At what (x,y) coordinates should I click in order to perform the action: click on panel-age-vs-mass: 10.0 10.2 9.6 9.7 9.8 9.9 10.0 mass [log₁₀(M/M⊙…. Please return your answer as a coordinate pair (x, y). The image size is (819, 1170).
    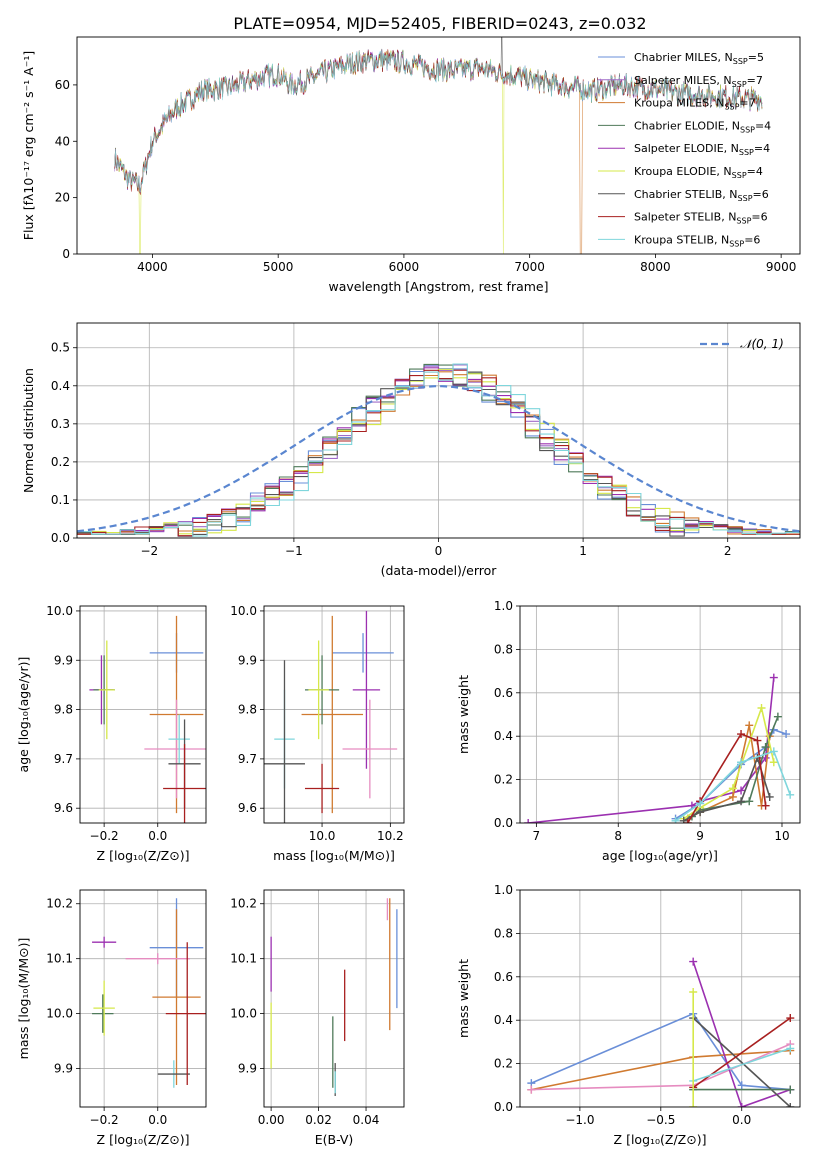
    Looking at the image, I should click on (317, 733).